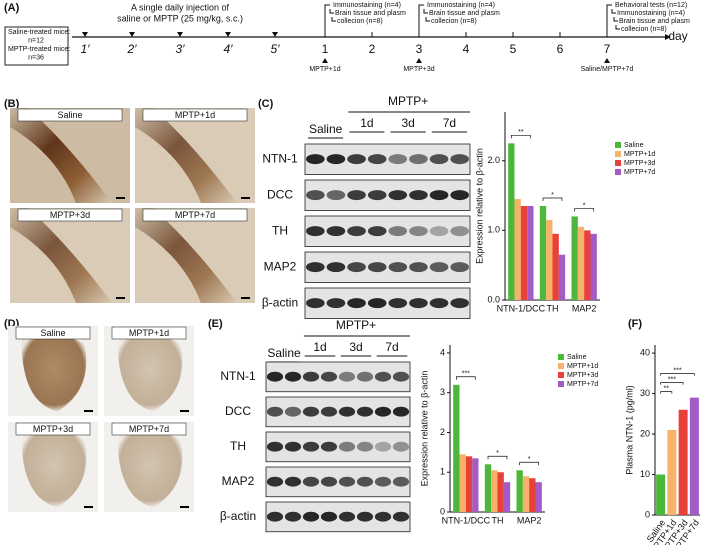 This screenshot has width=709, height=545. Describe the element at coordinates (238, 481) in the screenshot. I see `protein-label: MAP2` at that location.